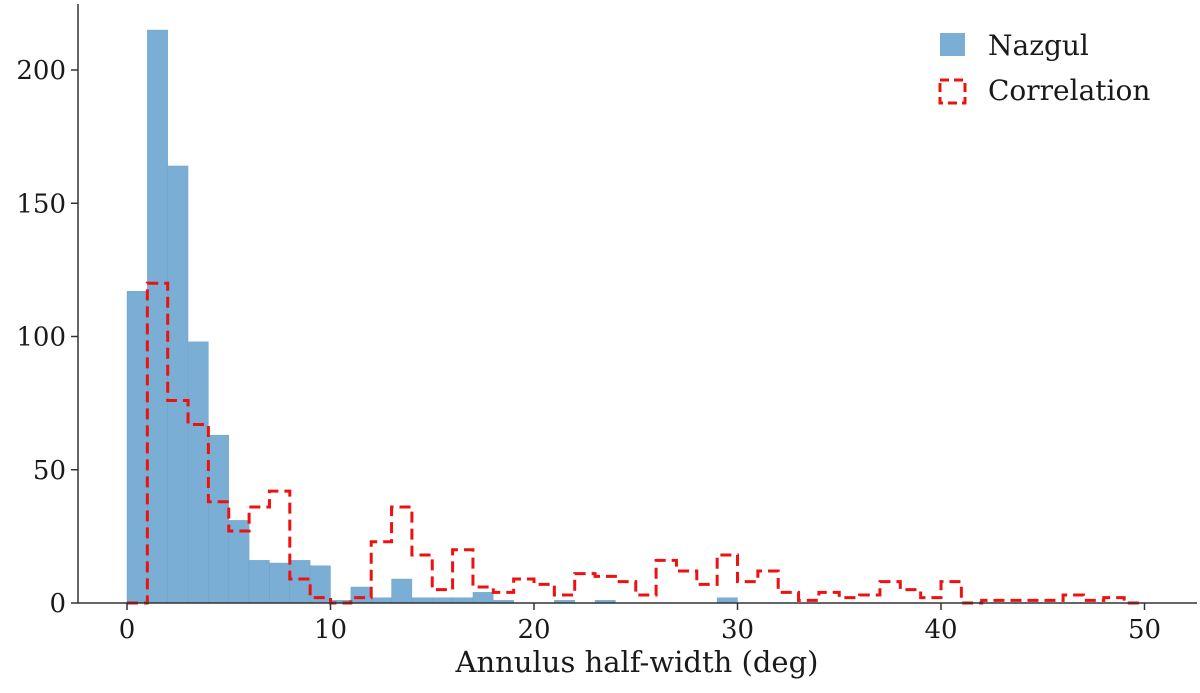 This screenshot has width=1200, height=693. What do you see at coordinates (952, 44) in the screenshot?
I see `legend-swatch-nazgul` at bounding box center [952, 44].